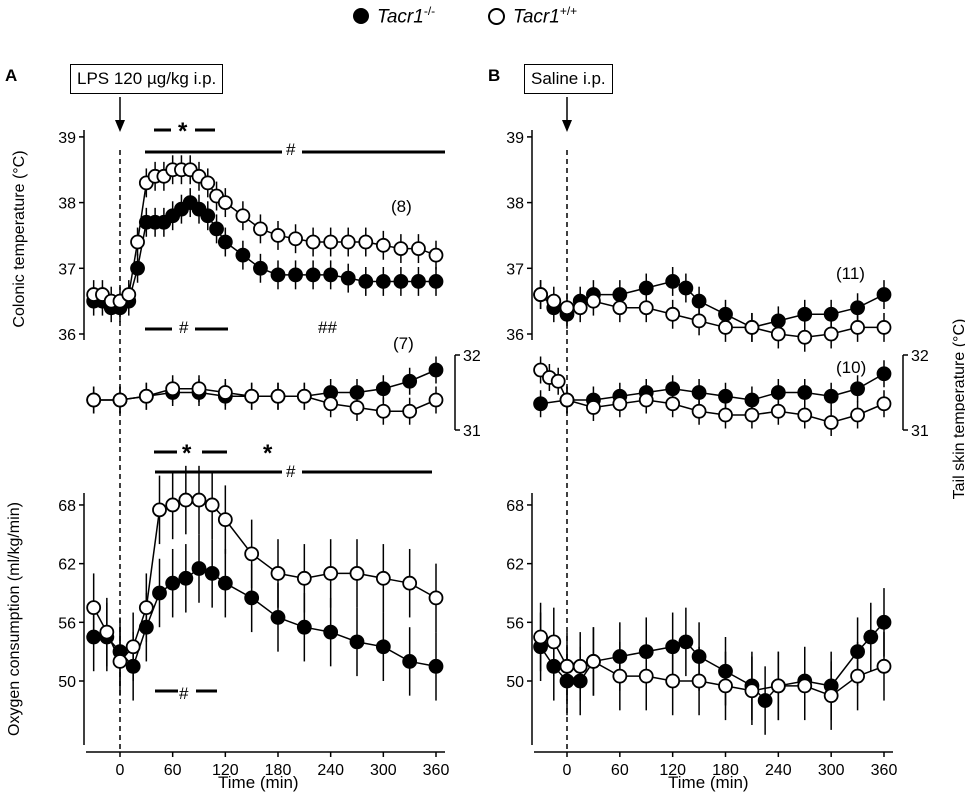 Image resolution: width=965 pixels, height=799 pixels. What do you see at coordinates (361, 16) in the screenshot?
I see `filled-circle-icon` at bounding box center [361, 16].